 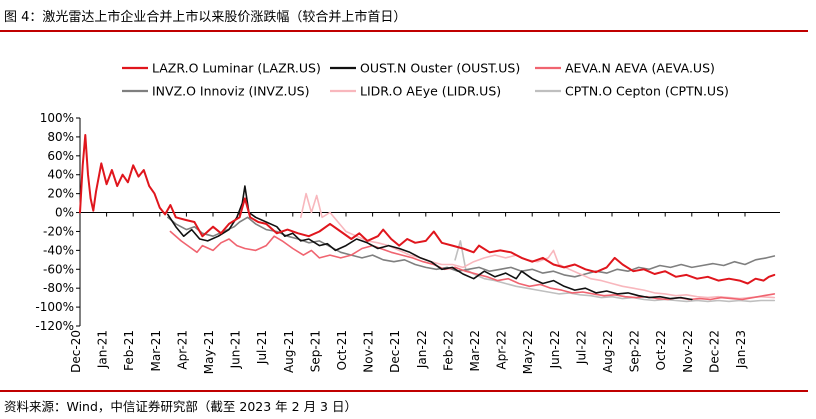 I want to click on x-tick-label: Jan-21, so click(x=103, y=349).